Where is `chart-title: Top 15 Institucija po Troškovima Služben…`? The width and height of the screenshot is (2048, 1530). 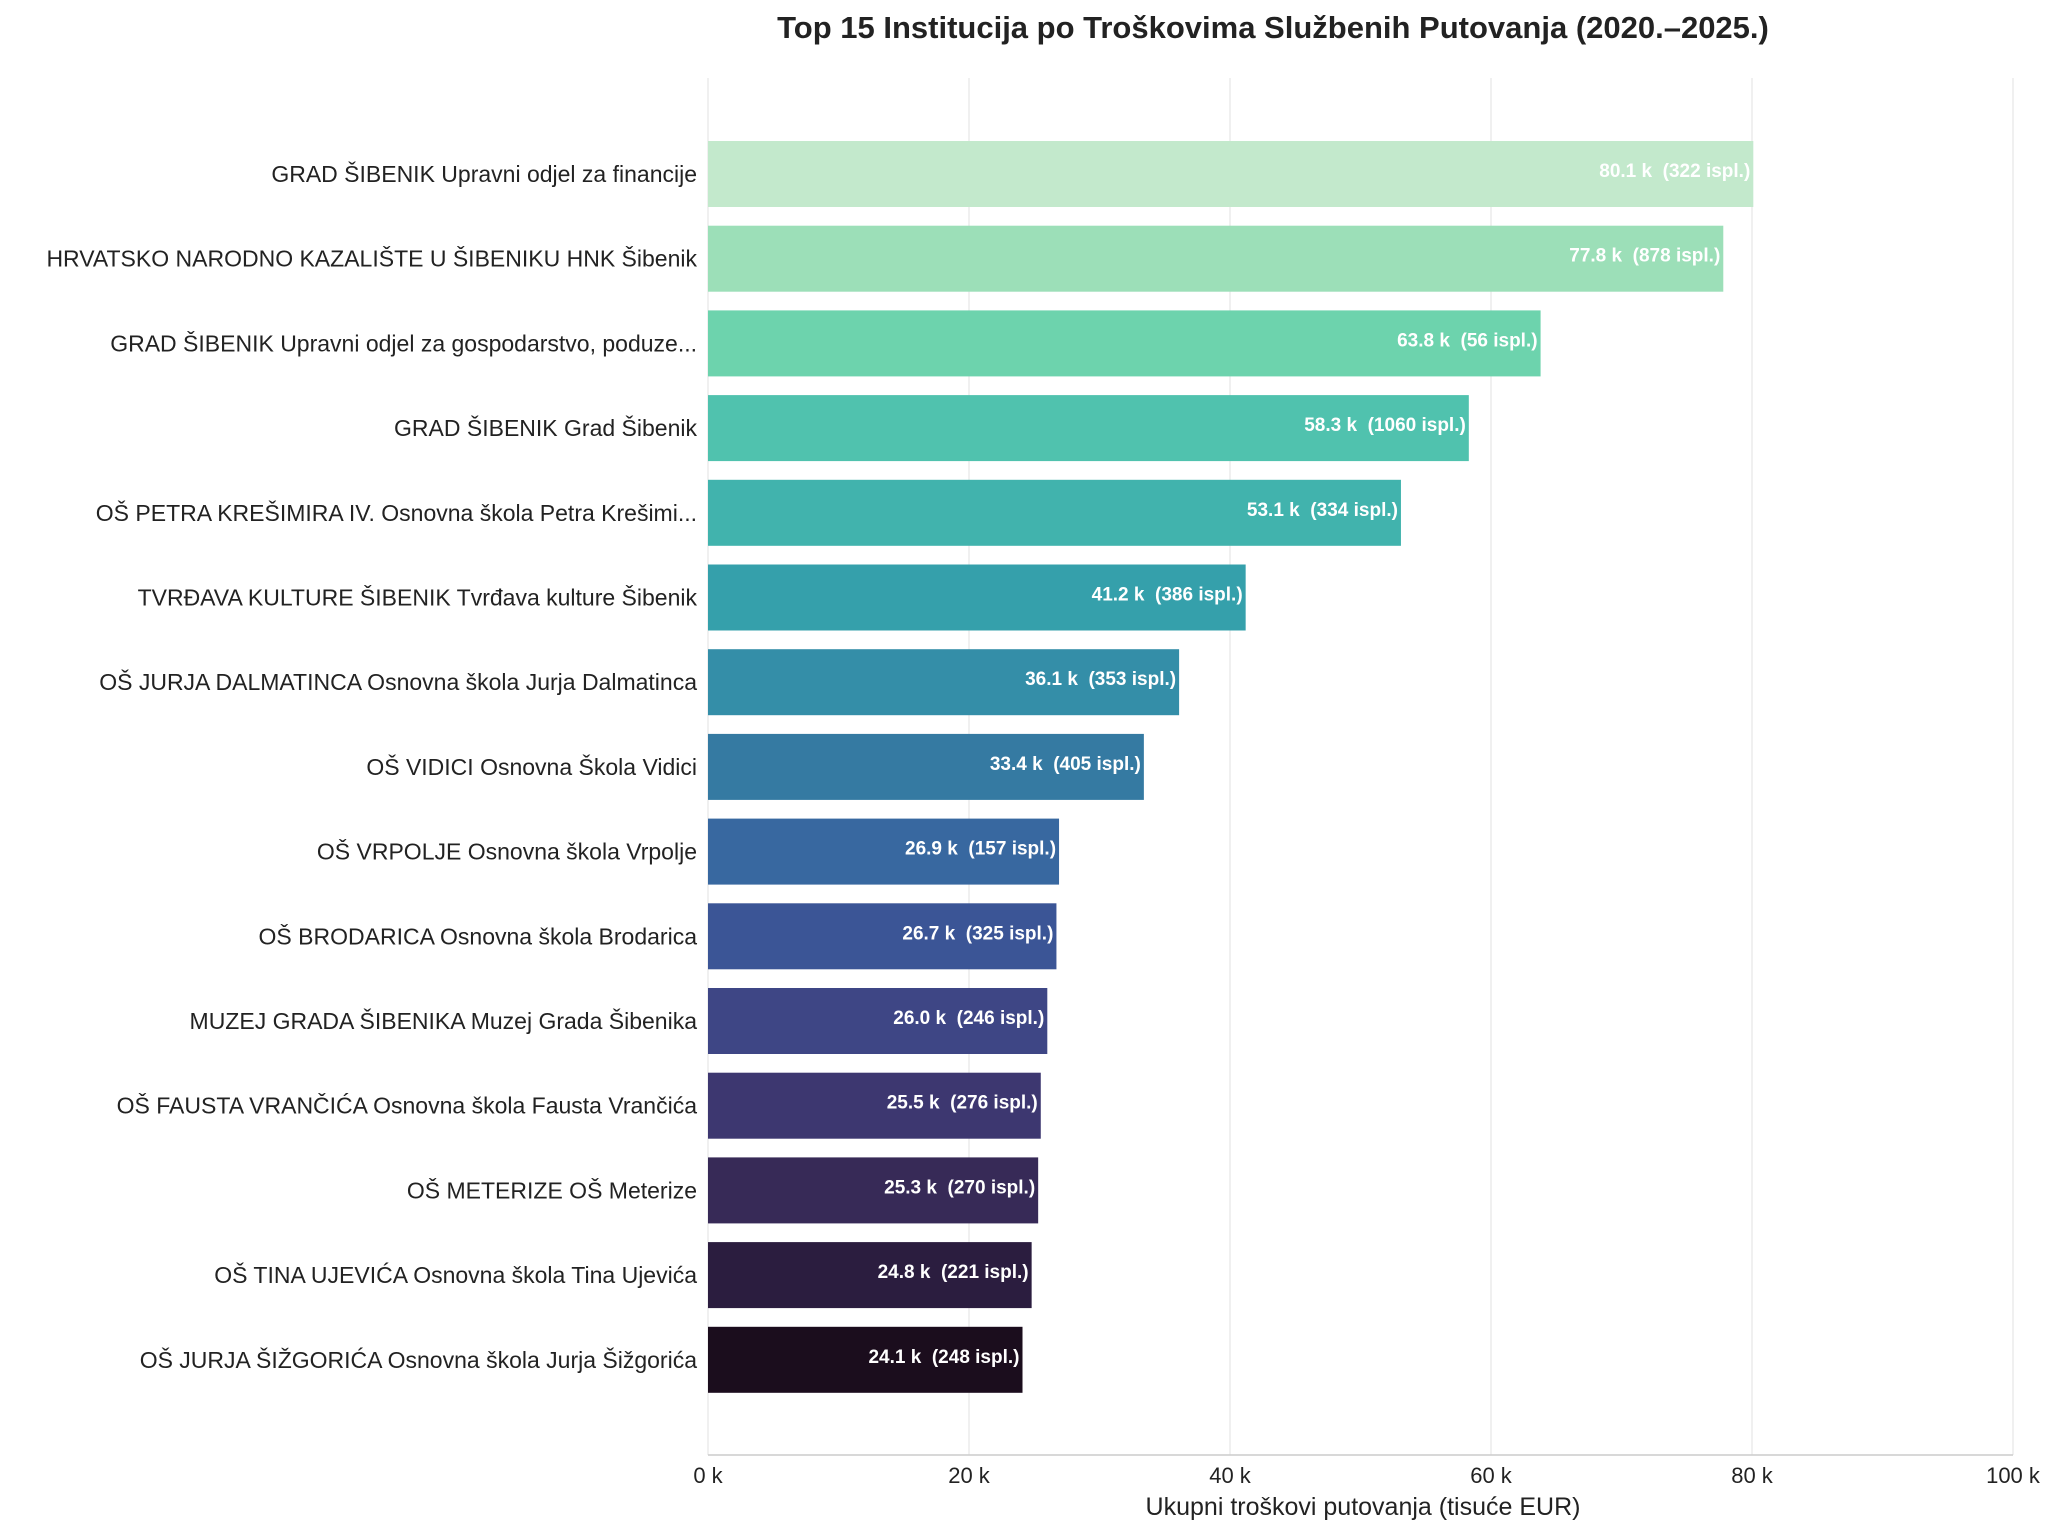
chart-title: Top 15 Institucija po Troškovima Služben… is located at coordinates (1273, 27).